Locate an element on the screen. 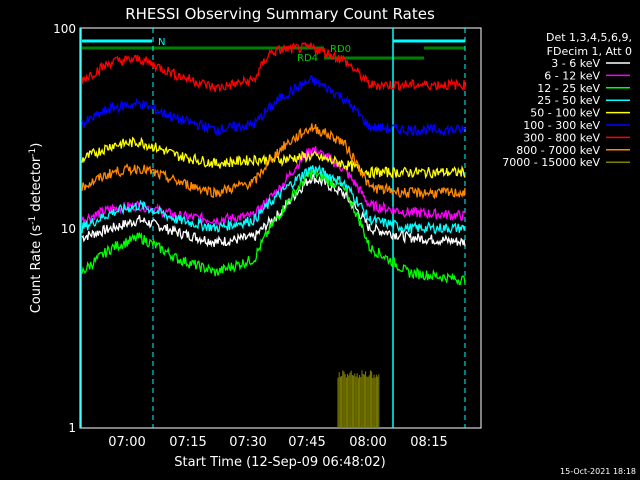 This screenshot has width=640, height=480. legend-label: 100 - 300 keV is located at coordinates (561, 125).